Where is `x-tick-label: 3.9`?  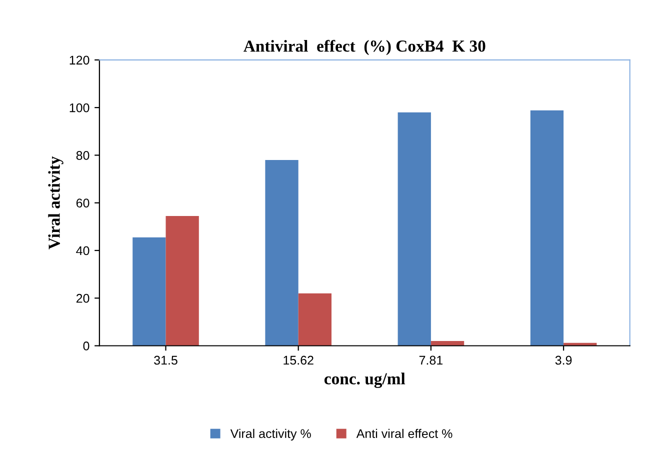 x-tick-label: 3.9 is located at coordinates (563, 360).